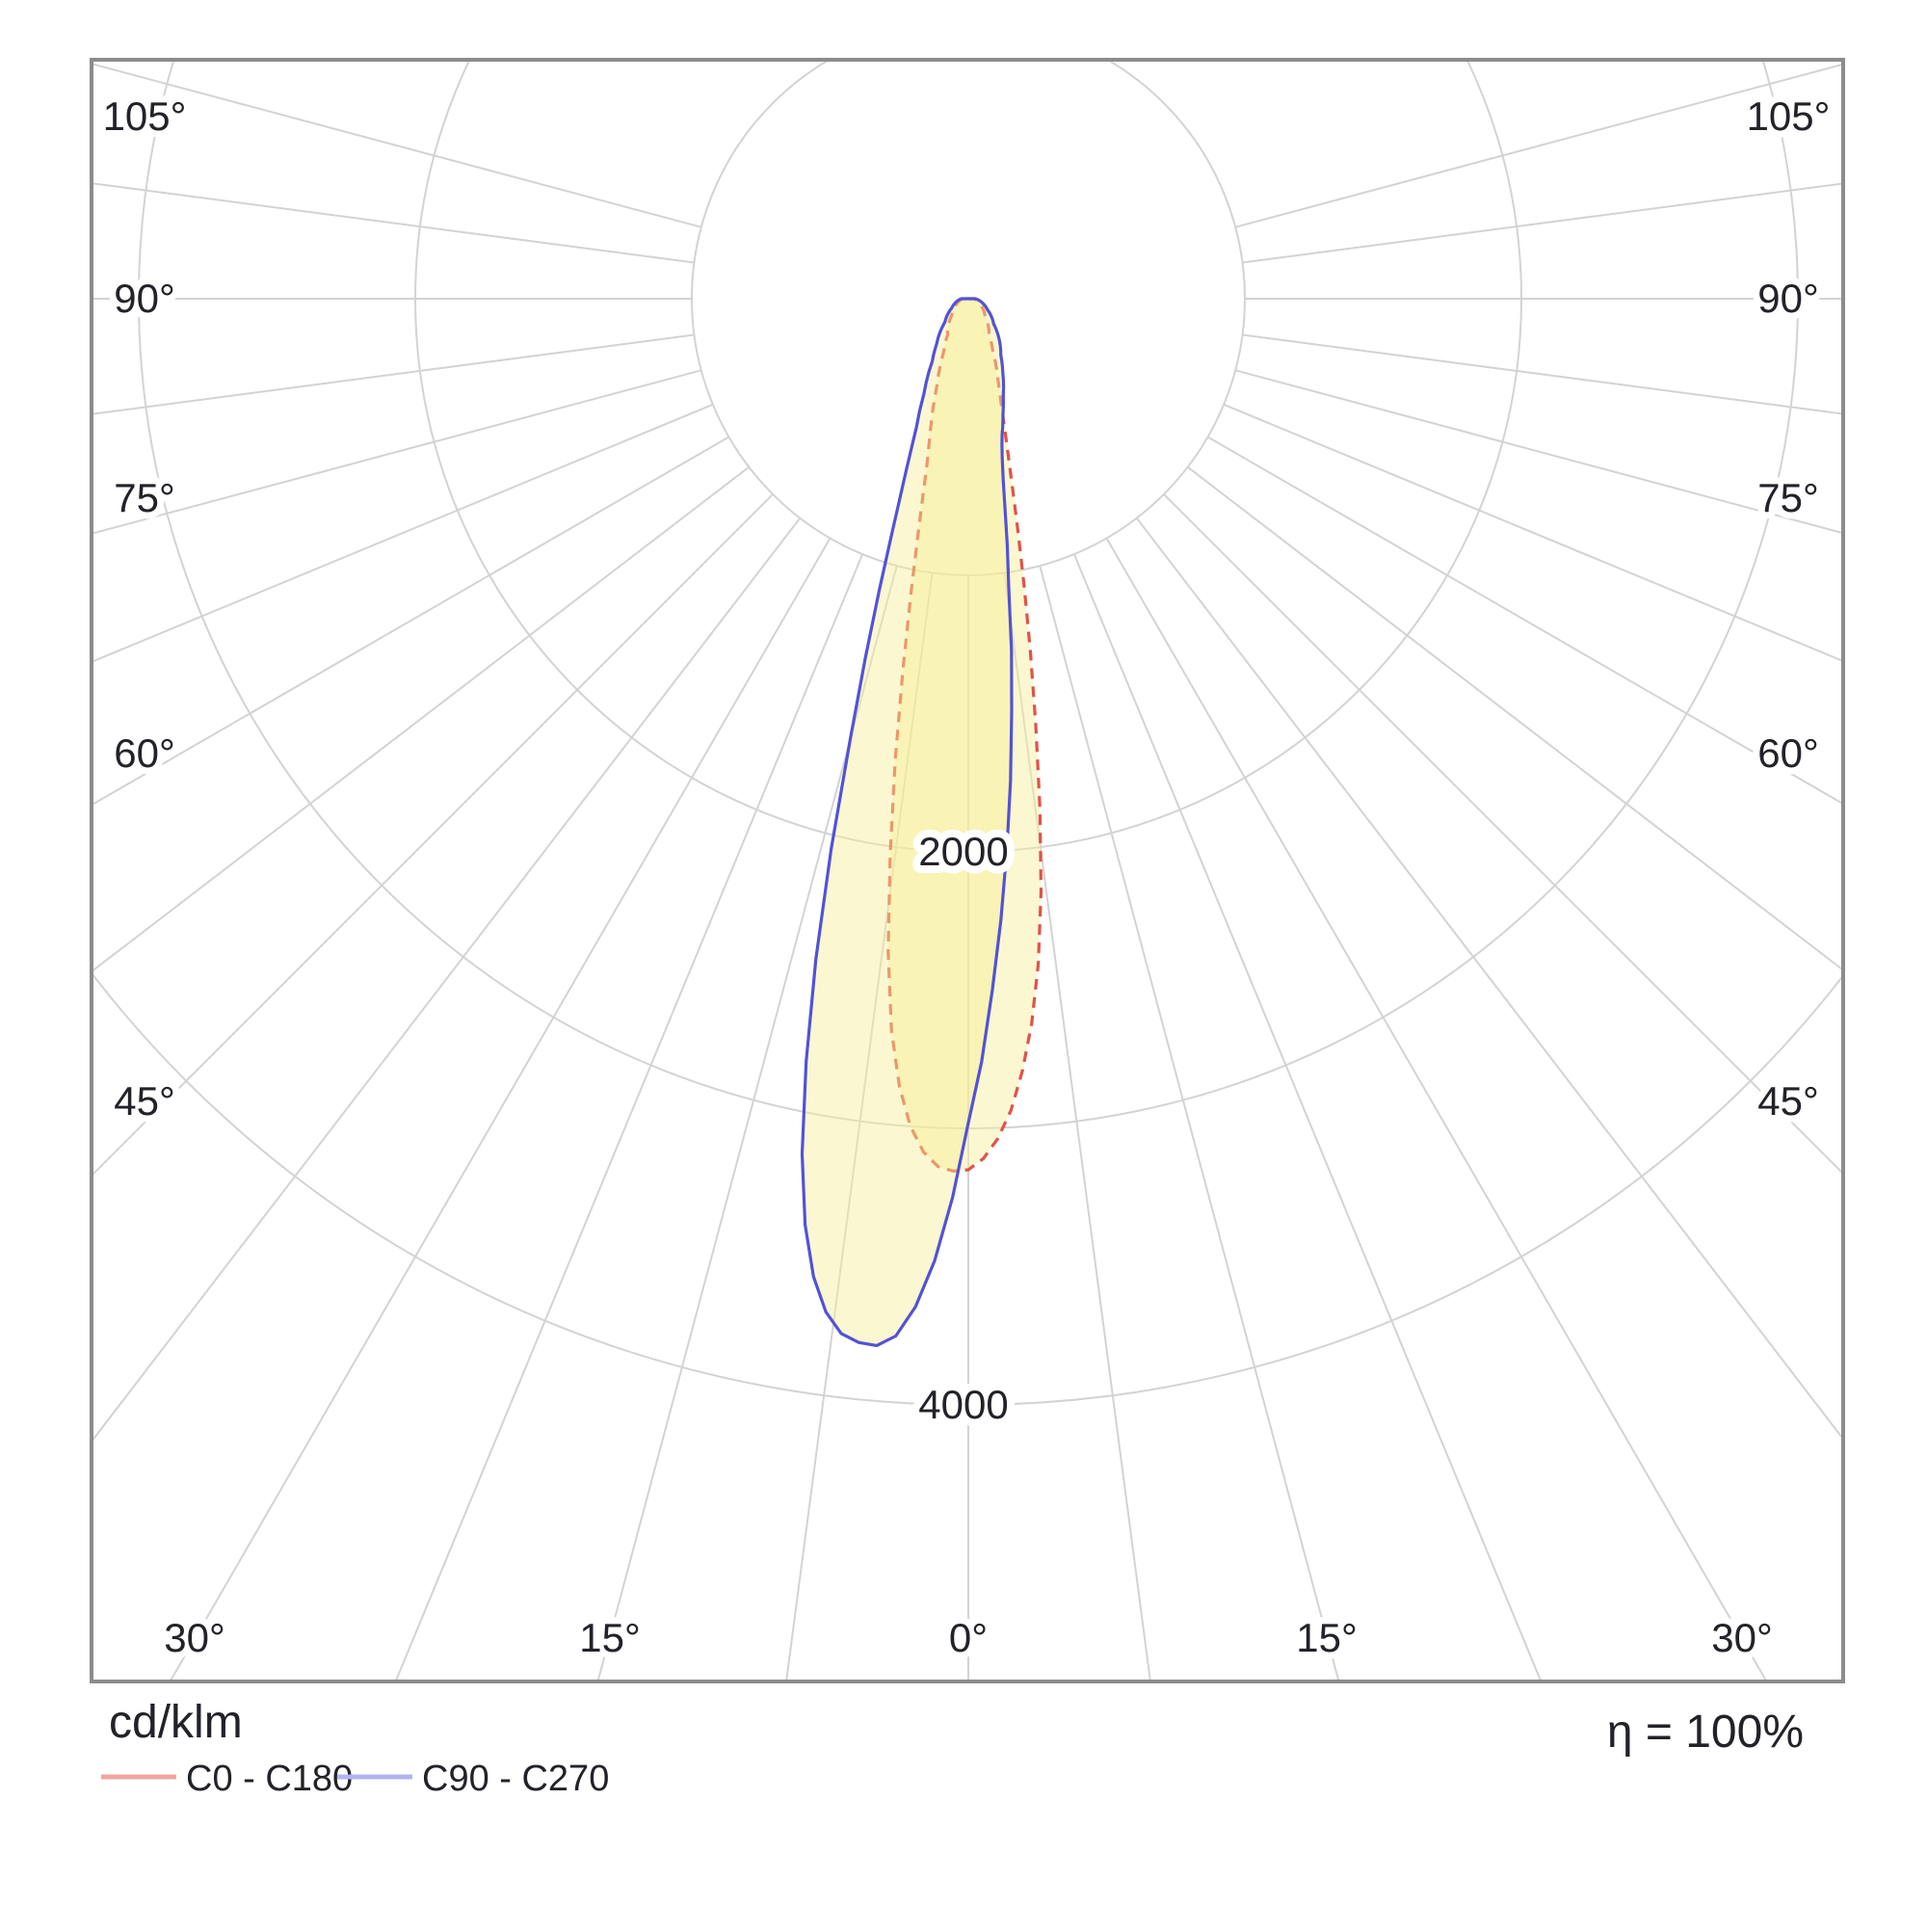 The height and width of the screenshot is (1932, 1927). Describe the element at coordinates (1705, 1732) in the screenshot. I see `efficiency-label: η = 100%` at that location.